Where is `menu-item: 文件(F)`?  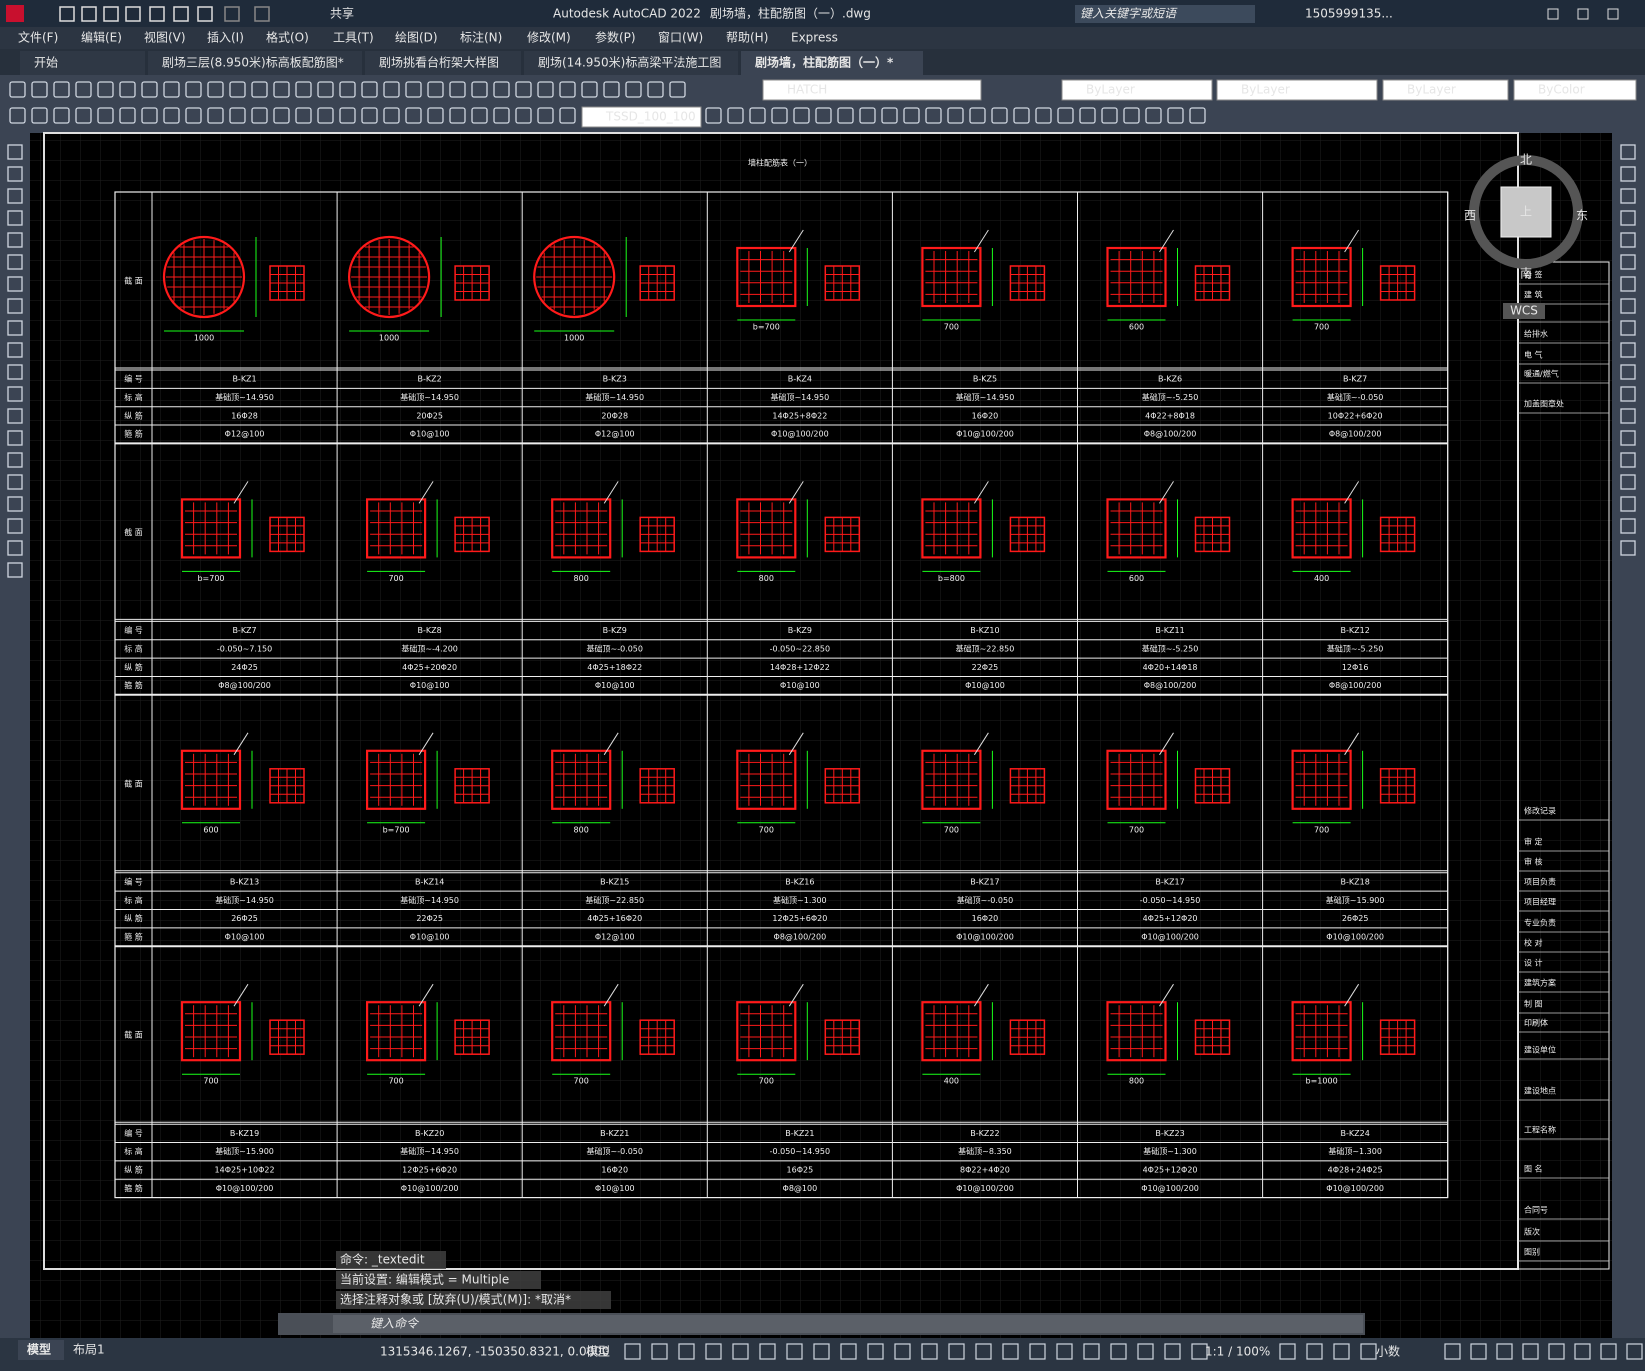
menu-item: 文件(F) is located at coordinates (38, 37).